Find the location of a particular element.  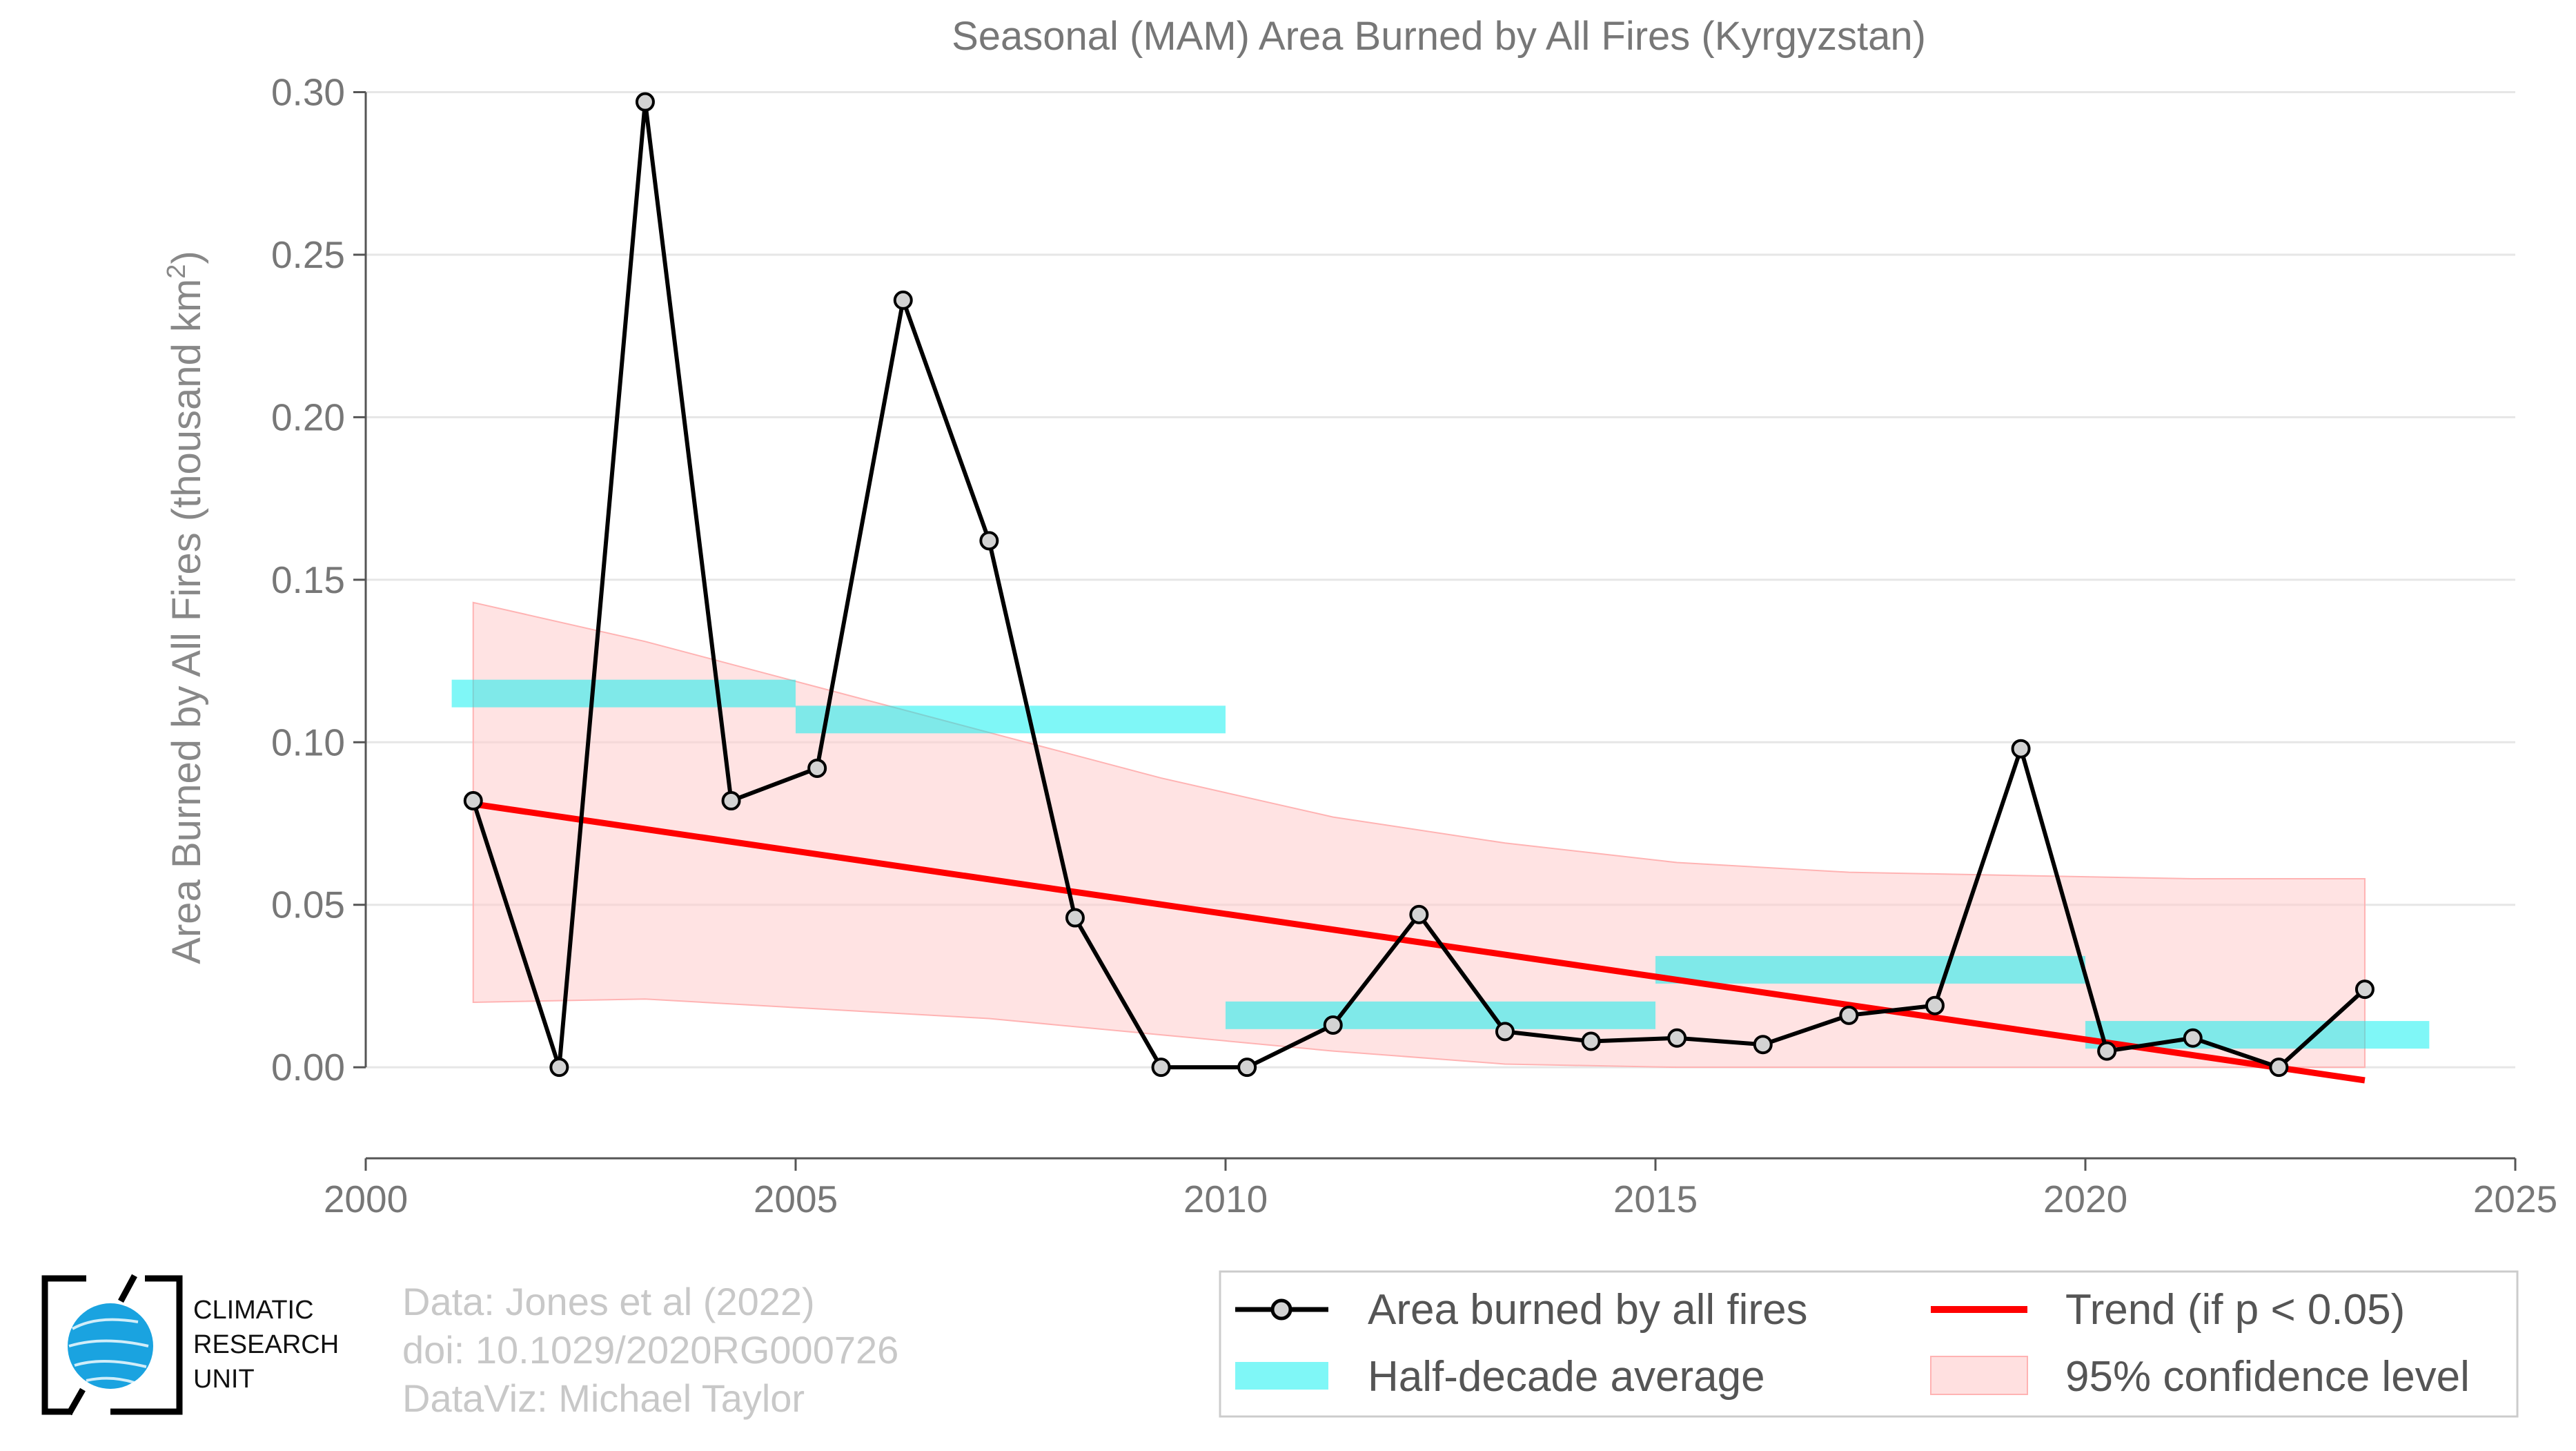

y-tick-label: 0.30 is located at coordinates (308, 93).